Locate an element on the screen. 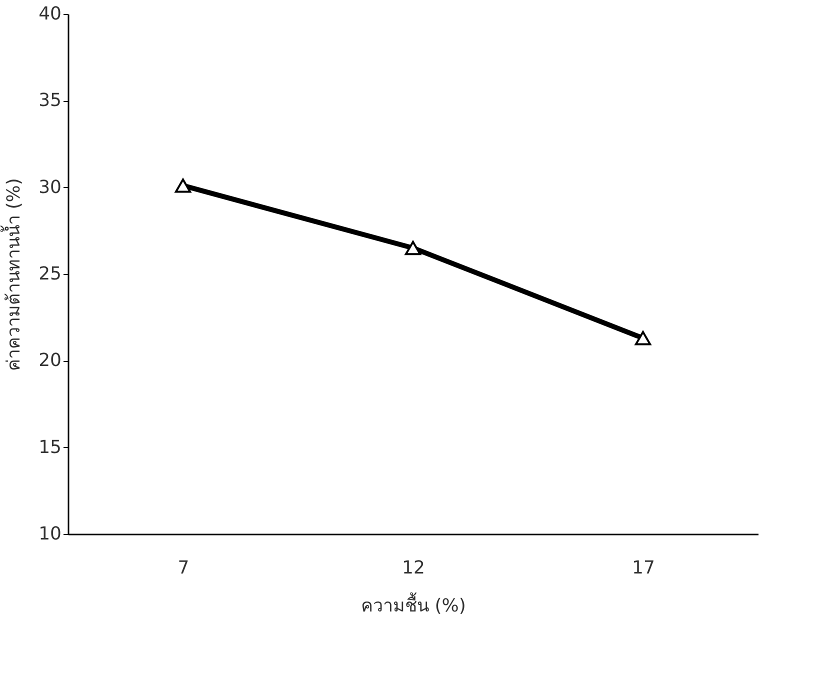  x-tick-label: 7 is located at coordinates (184, 568).